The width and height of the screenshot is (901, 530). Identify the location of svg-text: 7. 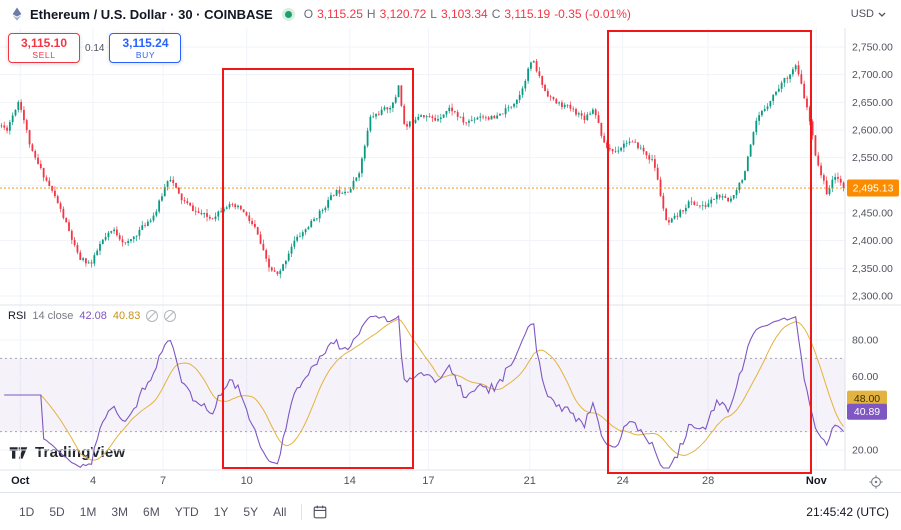
(163, 481).